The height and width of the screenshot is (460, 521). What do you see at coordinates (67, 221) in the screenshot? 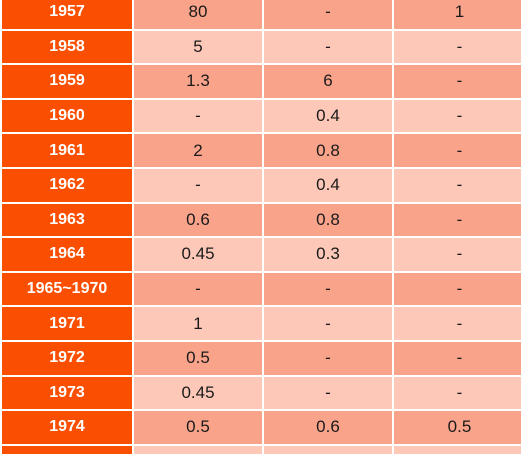
I see `year-cell: 1963` at bounding box center [67, 221].